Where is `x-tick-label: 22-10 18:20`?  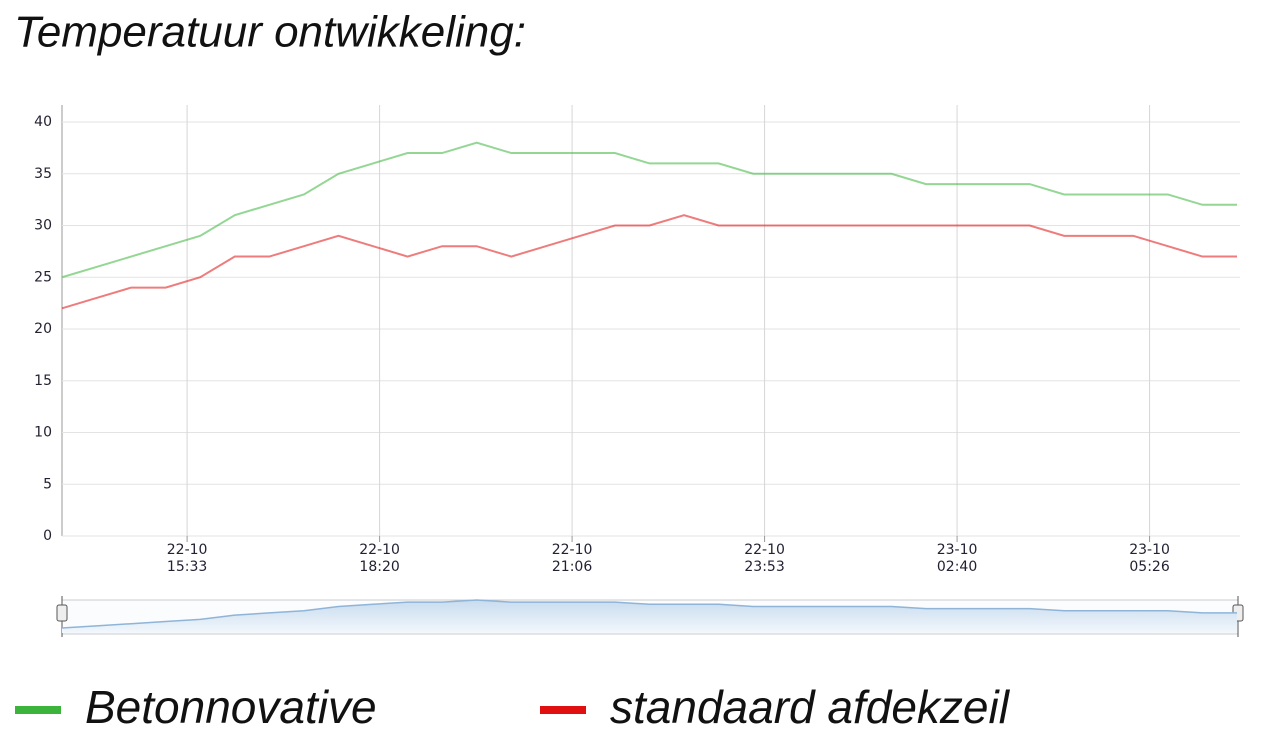
x-tick-label: 22-10 18:20 is located at coordinates (379, 558).